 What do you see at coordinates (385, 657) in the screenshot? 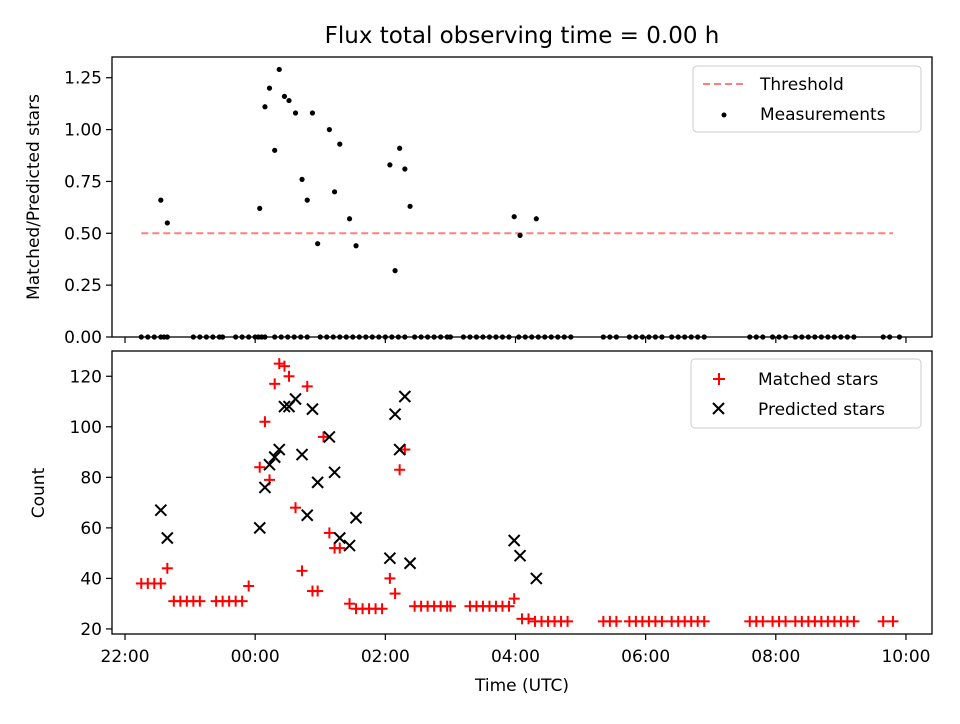
I see `bottom-x-tick-label: 02:00` at bounding box center [385, 657].